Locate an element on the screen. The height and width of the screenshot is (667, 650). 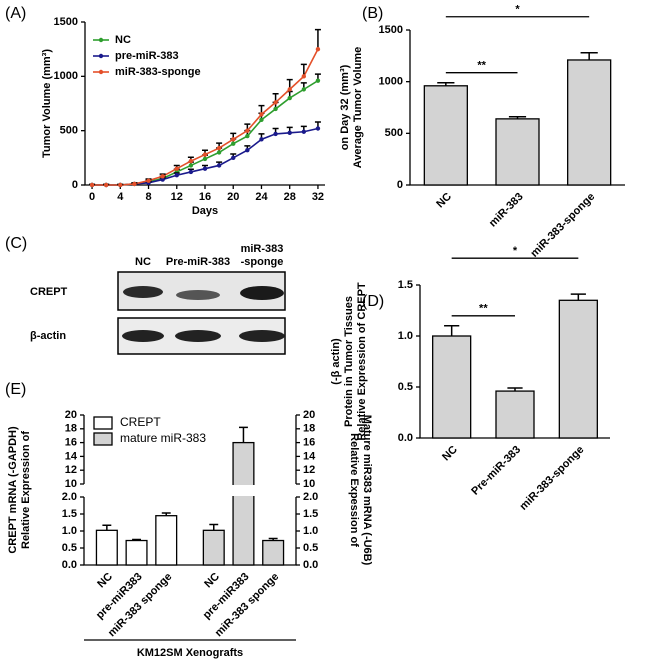
x-tick-label: 28 is located at coordinates (290, 197).